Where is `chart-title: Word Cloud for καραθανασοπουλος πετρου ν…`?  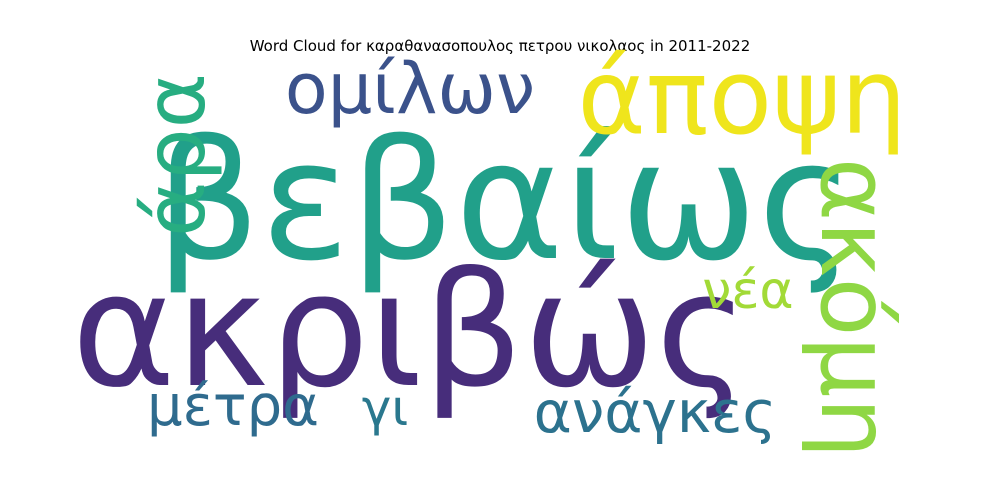
chart-title: Word Cloud for καραθανασοπουλος πετρου ν… is located at coordinates (500, 46).